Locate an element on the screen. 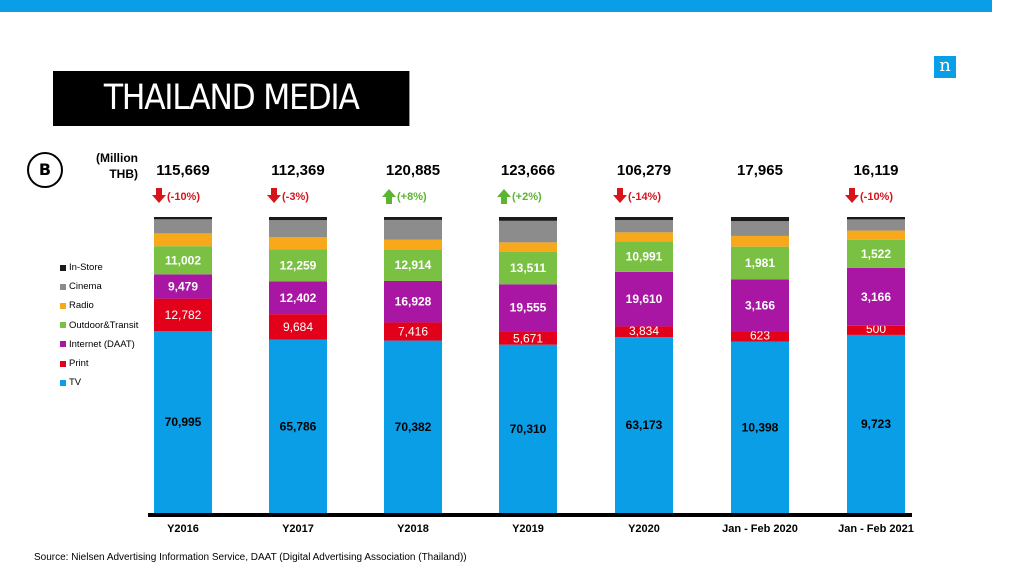  legend-label: Outdoor&Transit is located at coordinates (104, 325).